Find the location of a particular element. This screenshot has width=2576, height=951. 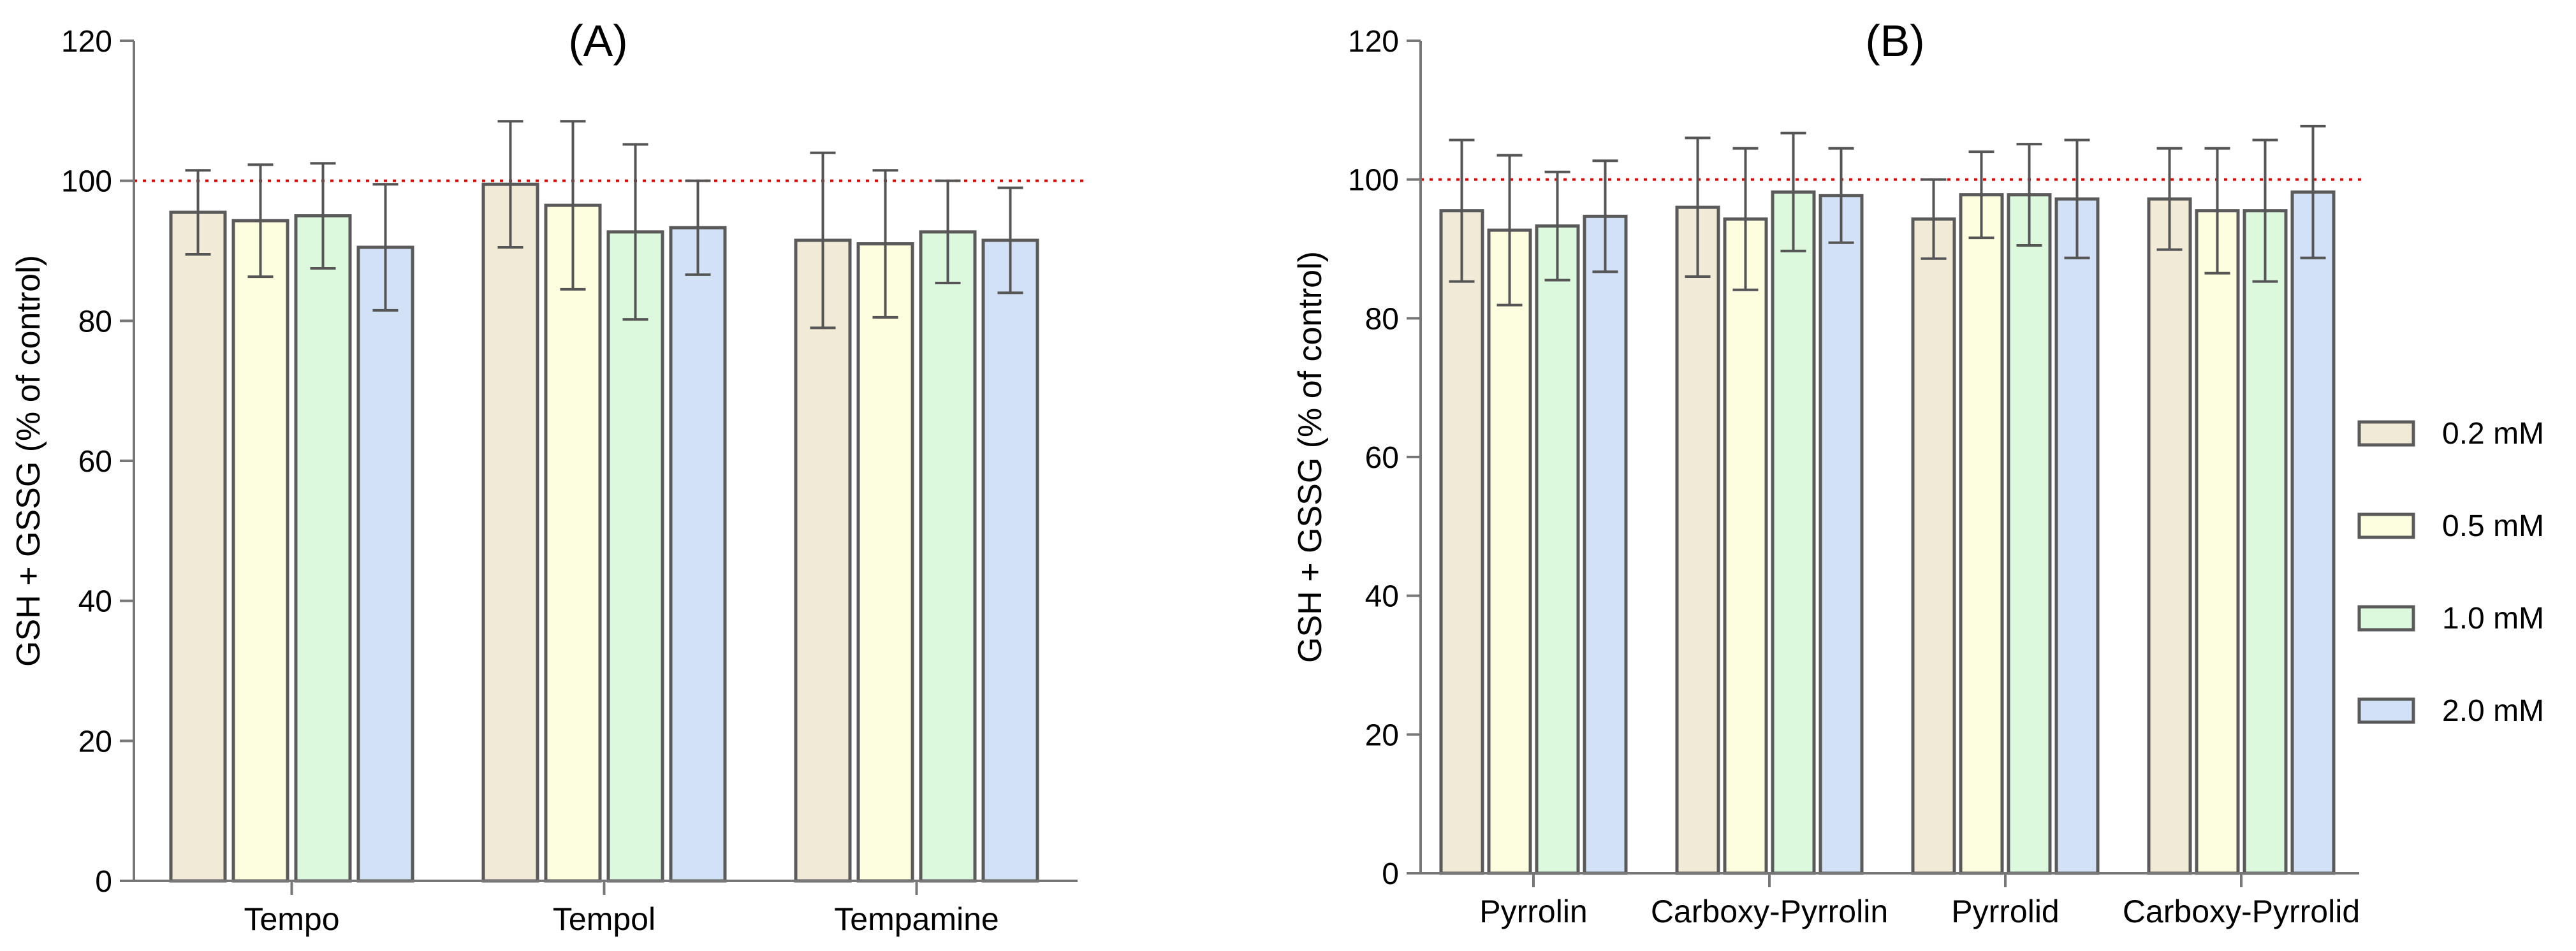

x-tick-label: Tempo is located at coordinates (291, 919).